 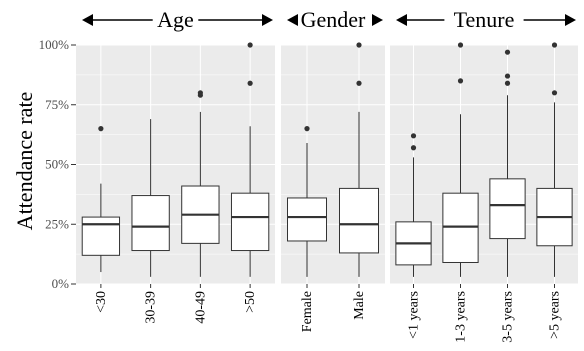 I want to click on y-tick-label: 75%, so click(x=57, y=104).